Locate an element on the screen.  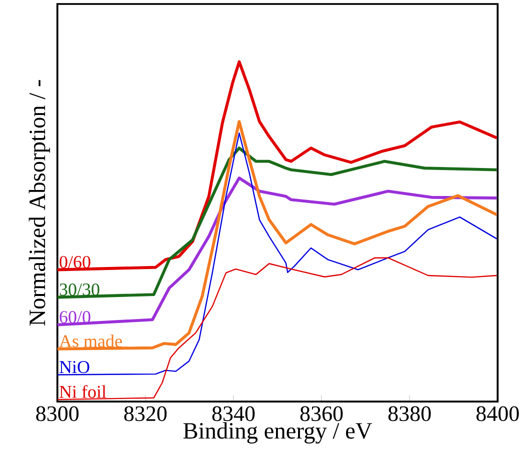
x-tick-label: 8300 is located at coordinates (57, 414).